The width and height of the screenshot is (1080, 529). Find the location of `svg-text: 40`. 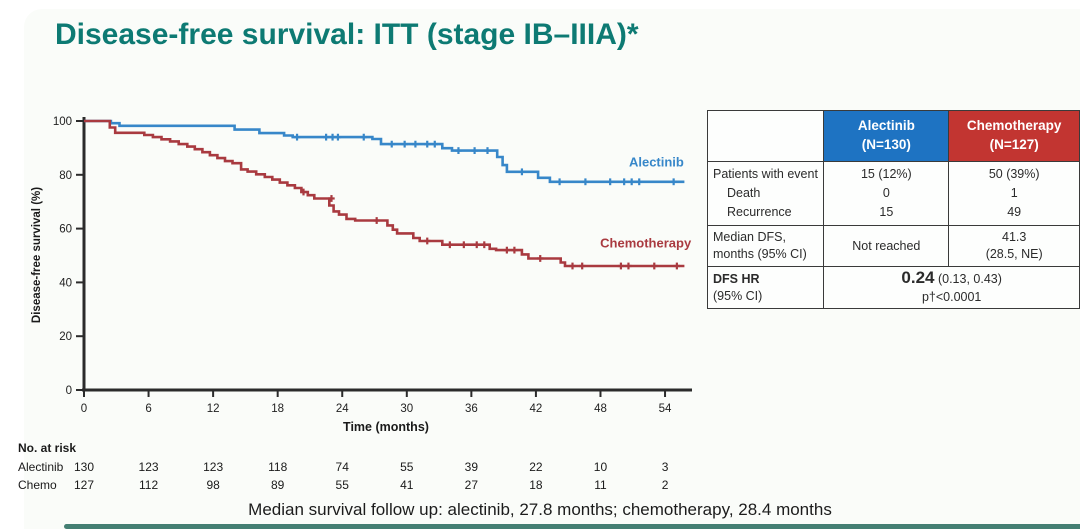

svg-text: 40 is located at coordinates (65, 283).